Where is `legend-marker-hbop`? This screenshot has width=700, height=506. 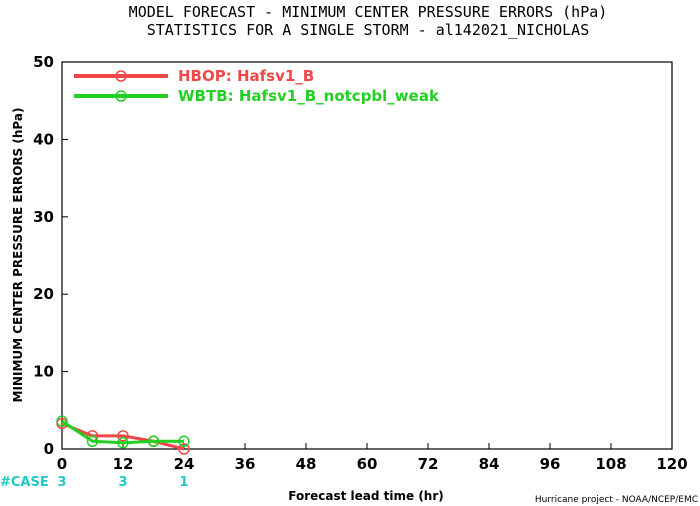
legend-marker-hbop is located at coordinates (121, 76).